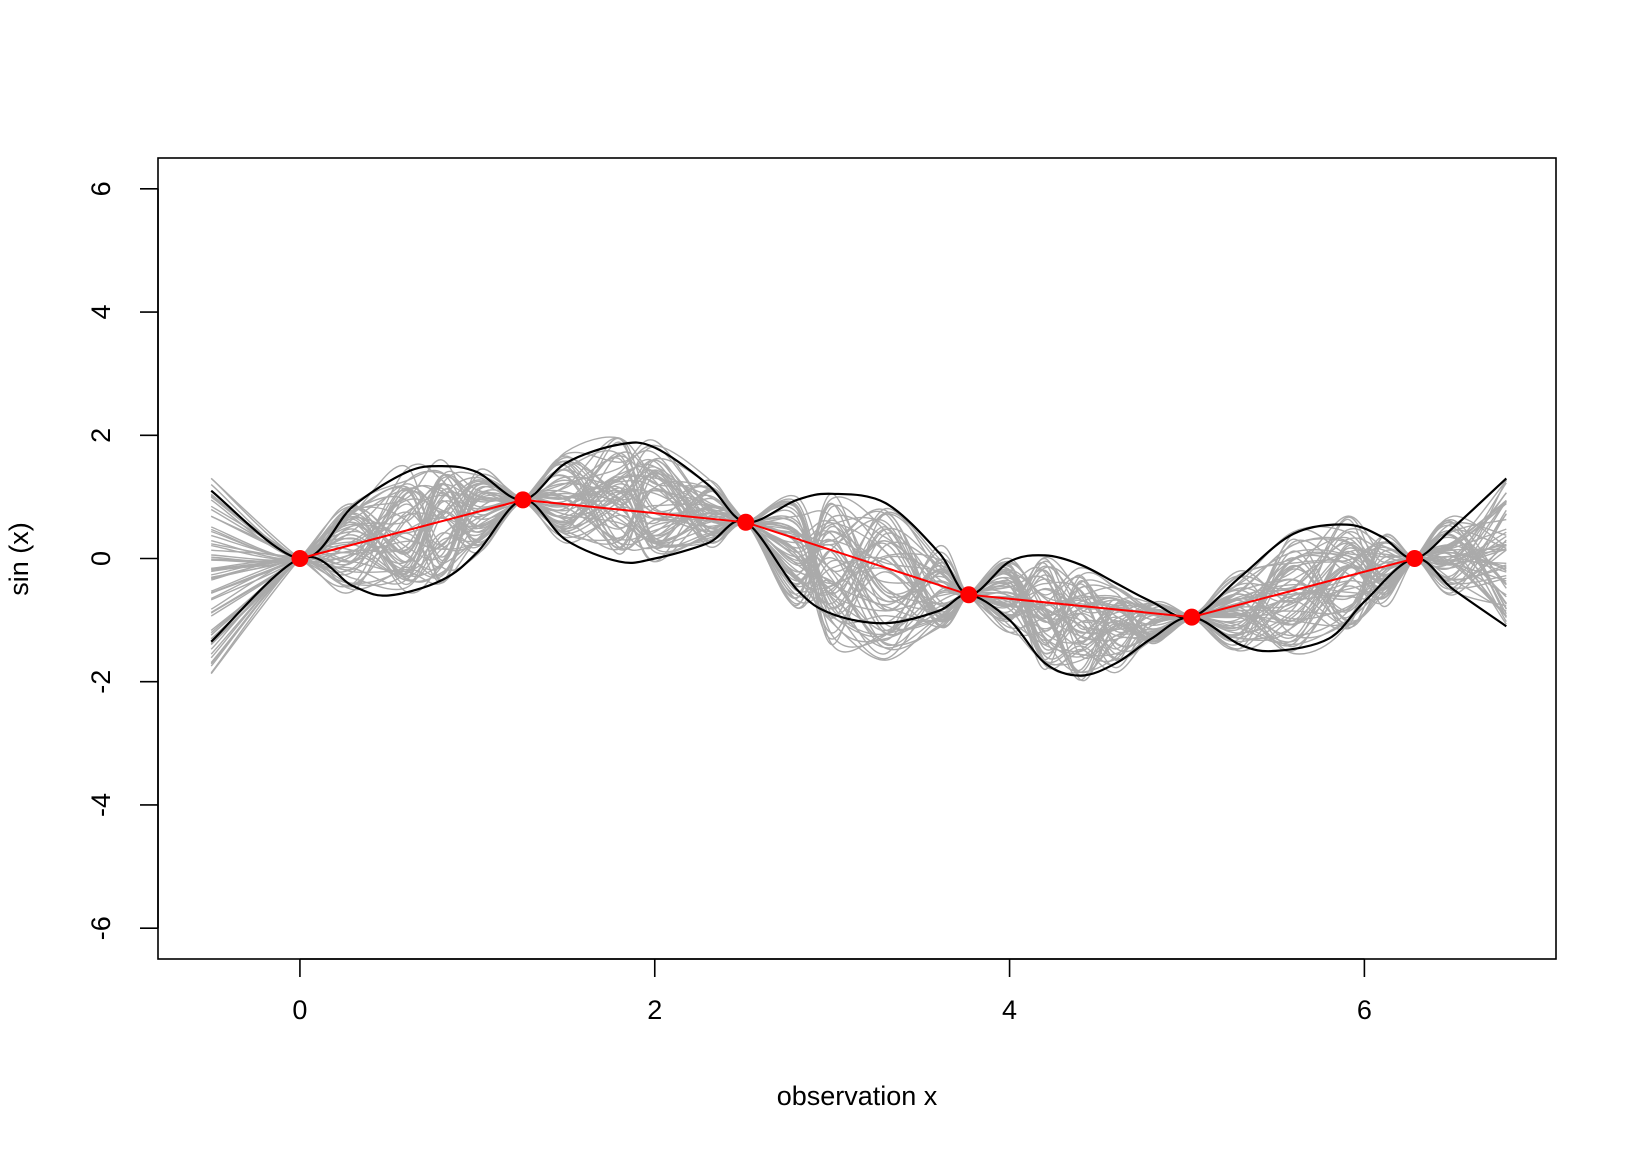  I want to click on y-tick-label: 0, so click(101, 558).